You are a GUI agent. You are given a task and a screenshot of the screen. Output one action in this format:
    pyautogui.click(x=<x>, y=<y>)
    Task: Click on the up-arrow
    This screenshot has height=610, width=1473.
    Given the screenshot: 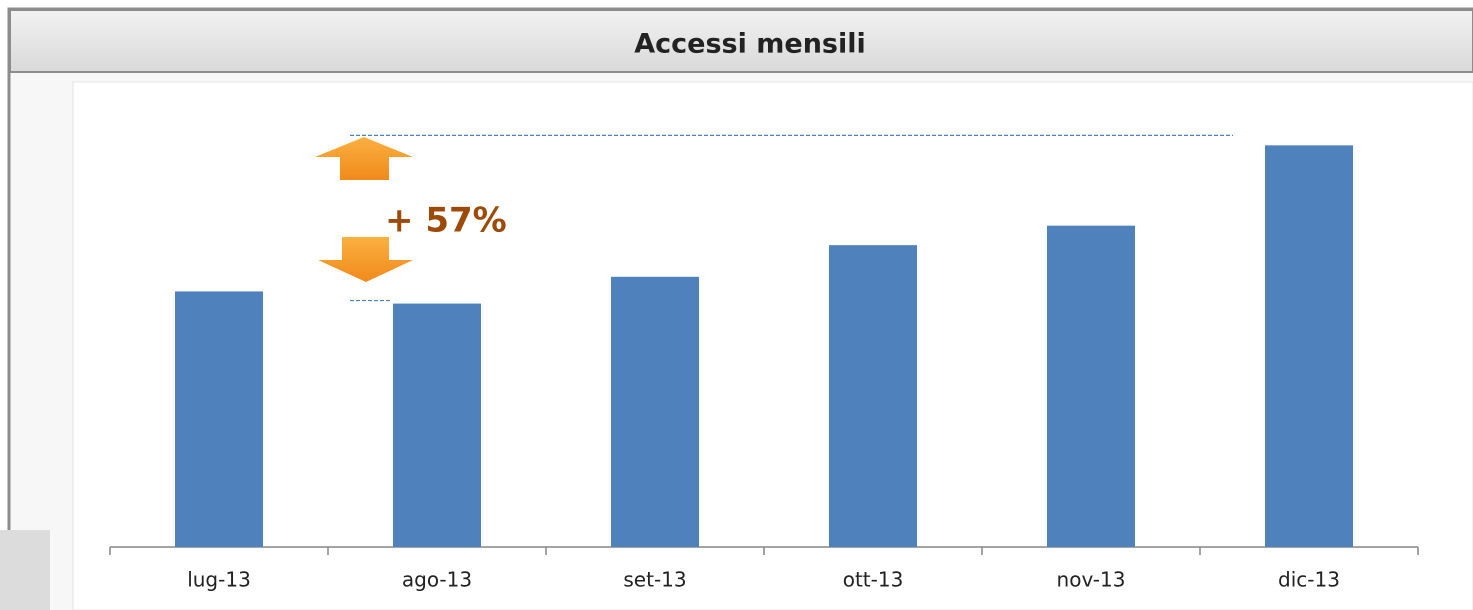 What is the action you would take?
    pyautogui.click(x=364, y=158)
    